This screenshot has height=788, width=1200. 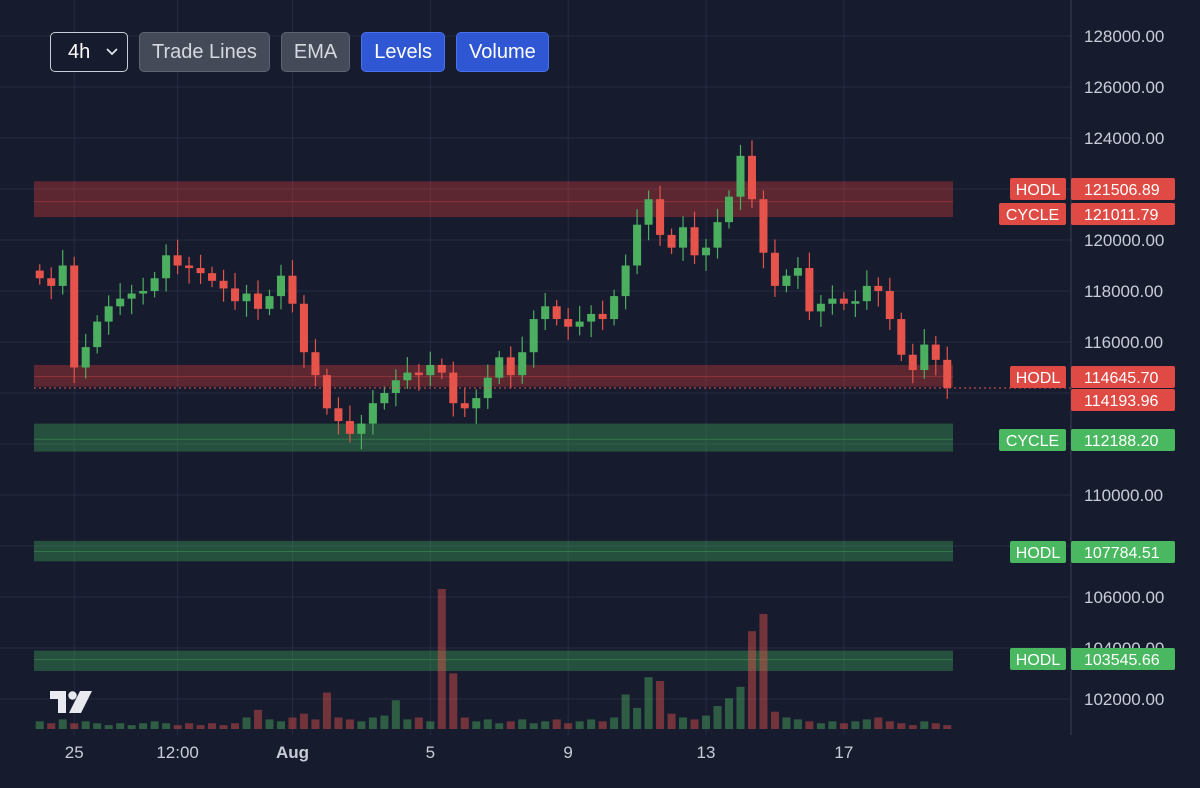 I want to click on tradingview-logo-icon, so click(x=72, y=703).